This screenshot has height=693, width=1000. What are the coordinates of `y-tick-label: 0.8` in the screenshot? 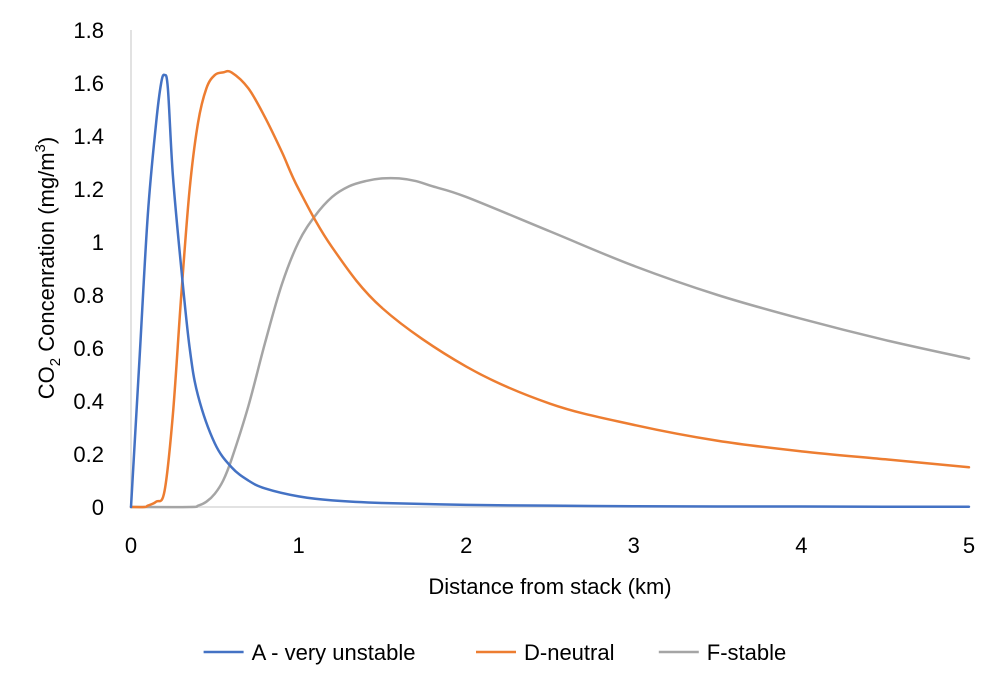 It's located at (88, 295).